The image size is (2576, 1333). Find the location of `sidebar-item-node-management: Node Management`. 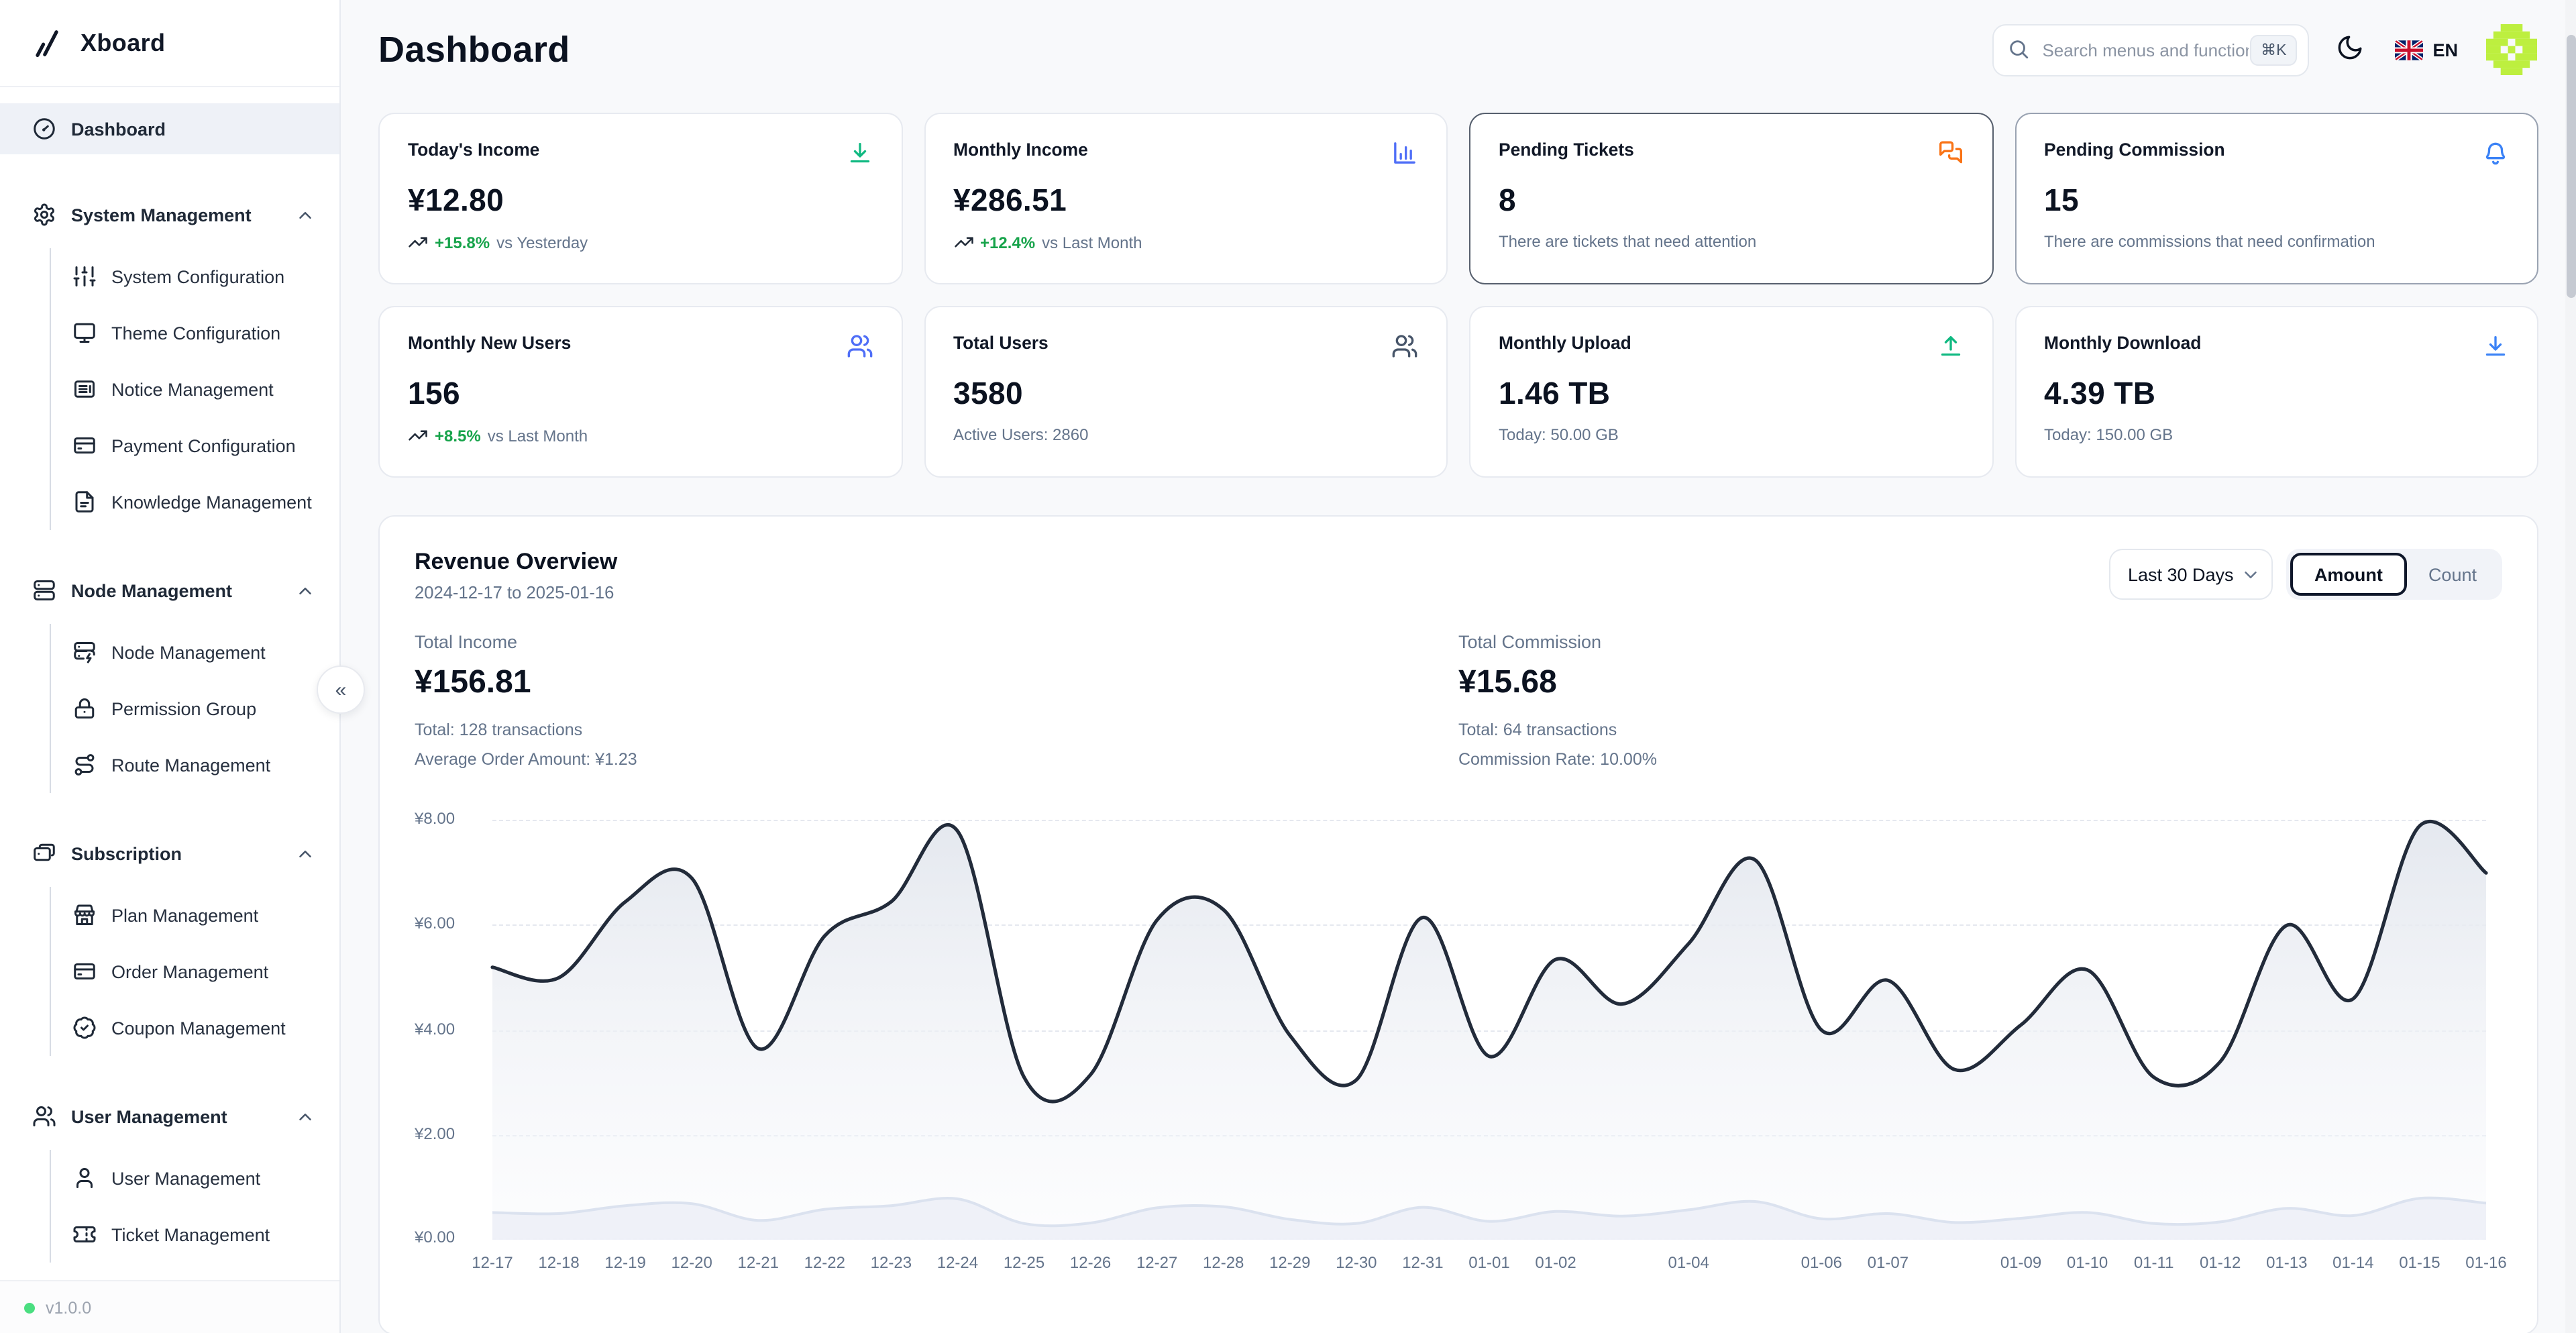

sidebar-item-node-management: Node Management is located at coordinates (195, 652).